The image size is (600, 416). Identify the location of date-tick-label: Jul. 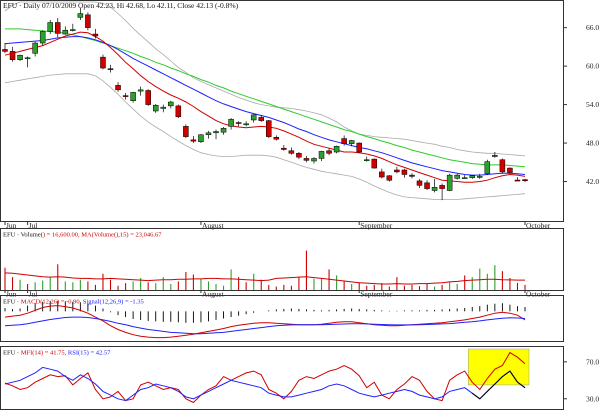
(33, 225).